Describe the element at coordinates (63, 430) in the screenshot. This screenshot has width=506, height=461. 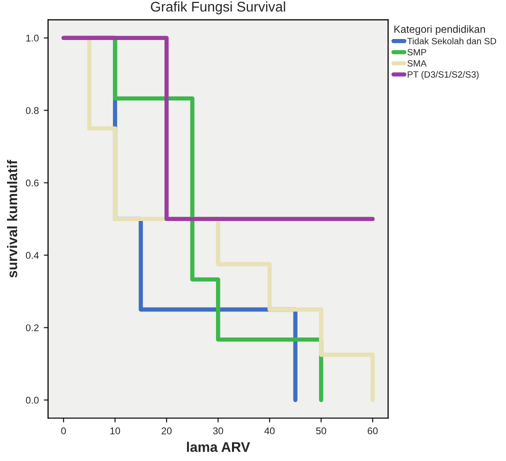
I see `x-tick-label: 0` at that location.